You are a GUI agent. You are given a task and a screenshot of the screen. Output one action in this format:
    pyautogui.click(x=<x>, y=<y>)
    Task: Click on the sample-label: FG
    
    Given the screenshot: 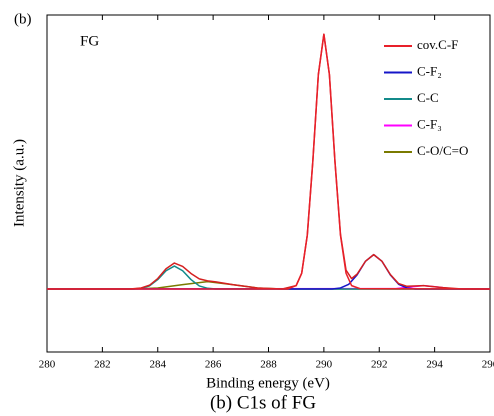 What is the action you would take?
    pyautogui.click(x=89, y=41)
    